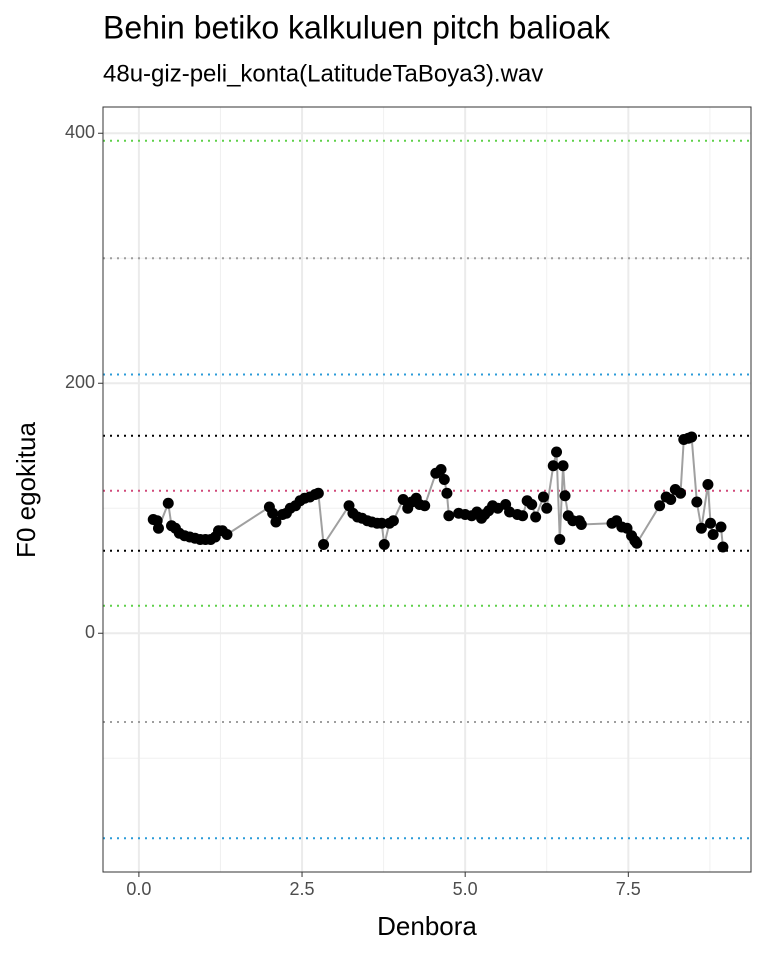 This screenshot has height=960, width=768. I want to click on y-axis-label: F0 egokitua, so click(26, 490).